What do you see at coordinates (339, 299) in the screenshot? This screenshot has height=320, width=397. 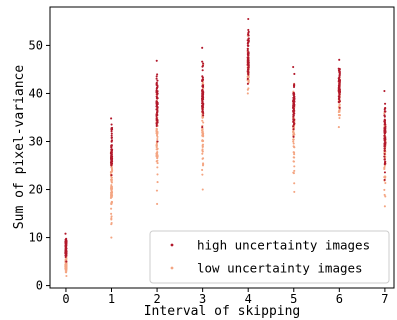 I see `x-tick-label: 6` at bounding box center [339, 299].